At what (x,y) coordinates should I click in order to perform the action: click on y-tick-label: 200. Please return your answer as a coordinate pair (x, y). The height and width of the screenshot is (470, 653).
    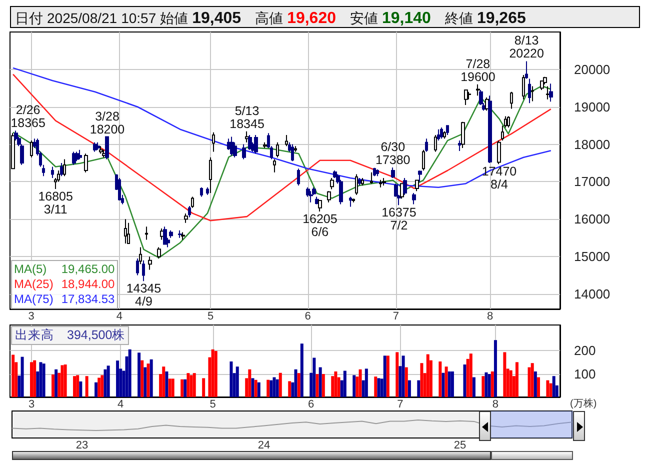
    Looking at the image, I should click on (585, 350).